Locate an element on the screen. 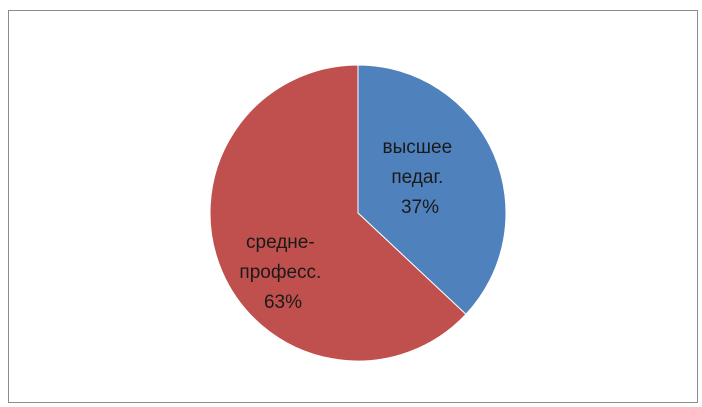  slice-label-sredne-line-1: средне- is located at coordinates (280, 242).